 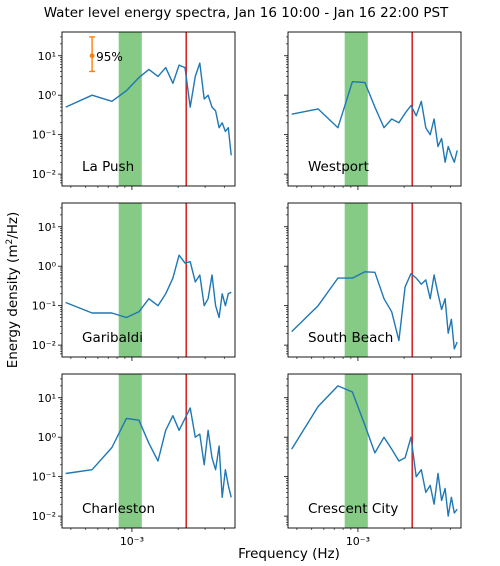 What do you see at coordinates (118, 509) in the screenshot?
I see `station-label: Charleston` at bounding box center [118, 509].